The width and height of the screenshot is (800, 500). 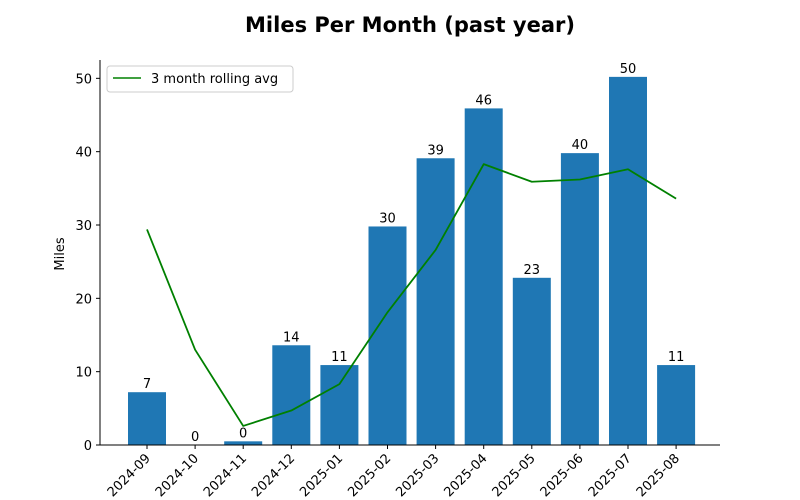 What do you see at coordinates (177, 475) in the screenshot?
I see `x-tick-label-2024-10: 2024-10` at bounding box center [177, 475].